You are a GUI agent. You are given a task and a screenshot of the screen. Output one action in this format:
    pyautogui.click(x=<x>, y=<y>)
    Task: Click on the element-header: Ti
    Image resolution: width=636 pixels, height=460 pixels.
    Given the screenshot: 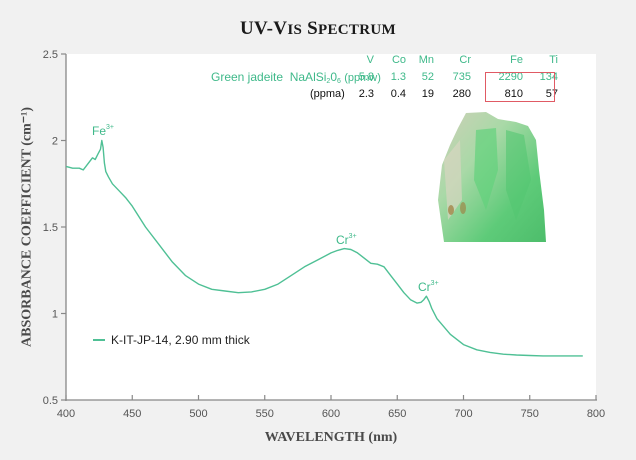 What is the action you would take?
    pyautogui.click(x=553, y=60)
    